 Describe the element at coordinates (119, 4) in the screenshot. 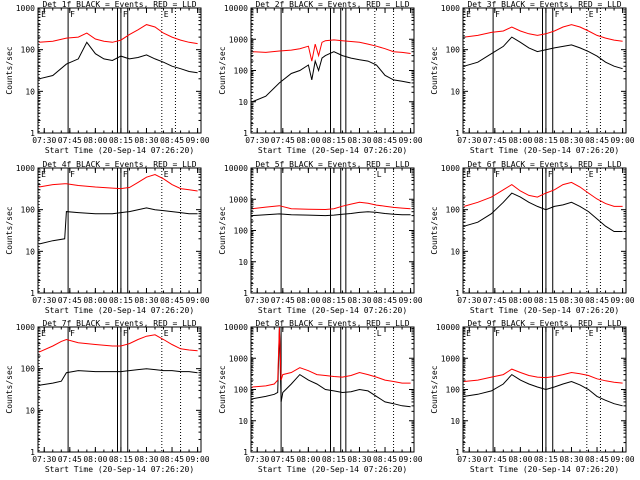

I see `panel-title: Det 1f BLACK = Events, RED = LLD` at that location.